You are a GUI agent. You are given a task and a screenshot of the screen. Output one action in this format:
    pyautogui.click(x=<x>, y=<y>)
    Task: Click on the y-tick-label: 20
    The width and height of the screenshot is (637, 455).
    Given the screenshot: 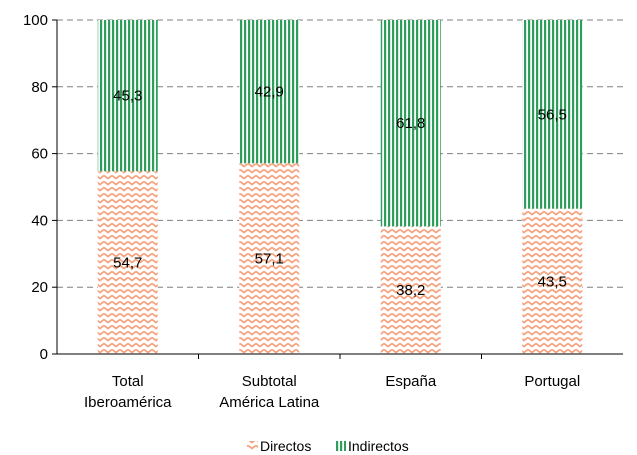 What is the action you would take?
    pyautogui.click(x=39, y=287)
    